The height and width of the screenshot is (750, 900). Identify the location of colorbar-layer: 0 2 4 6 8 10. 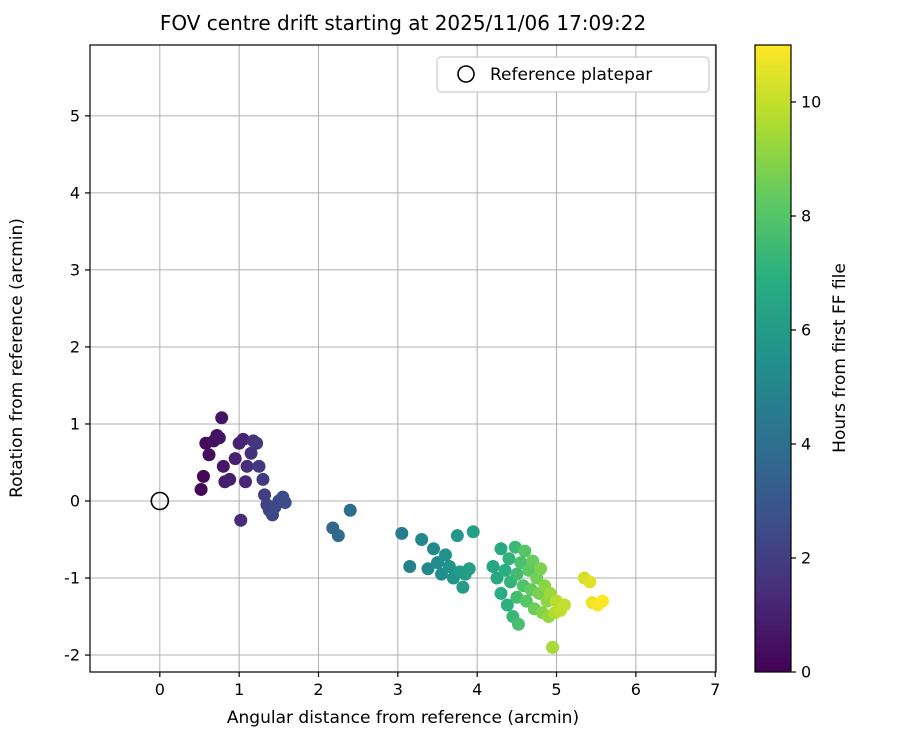
(787, 363).